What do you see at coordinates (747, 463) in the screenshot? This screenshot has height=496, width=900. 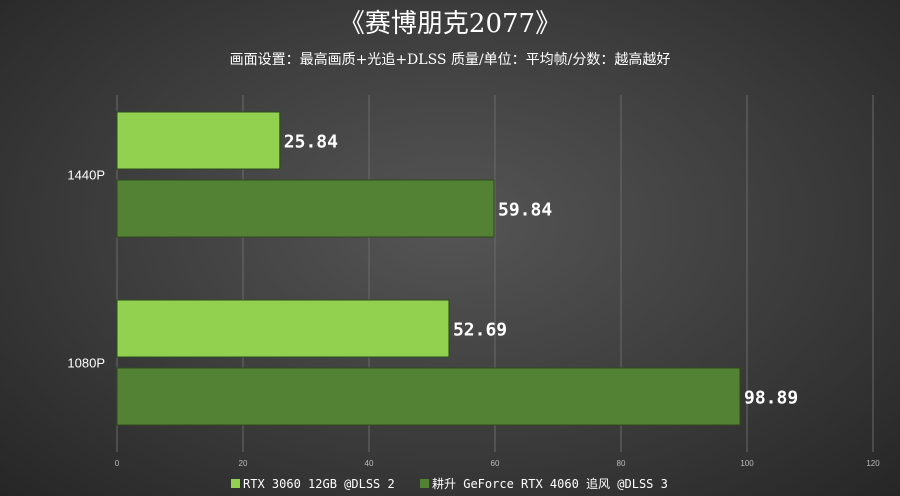 I see `x-tick-label-100: 100` at bounding box center [747, 463].